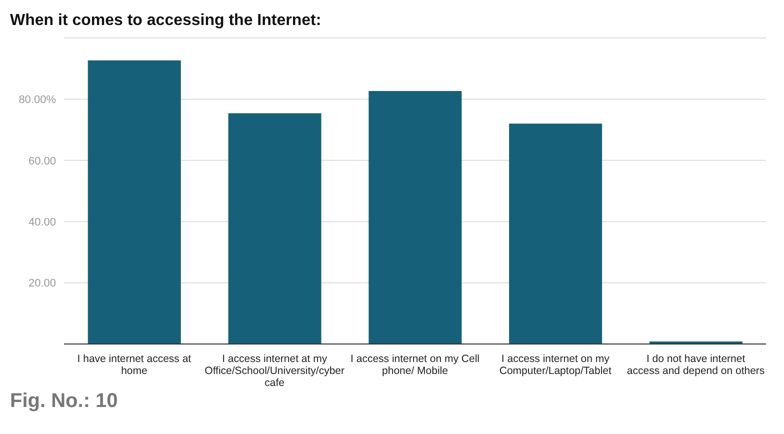 Image resolution: width=784 pixels, height=434 pixels. I want to click on x-tick-label: I access internet at my Office/School/University/cyber cafe, so click(275, 371).